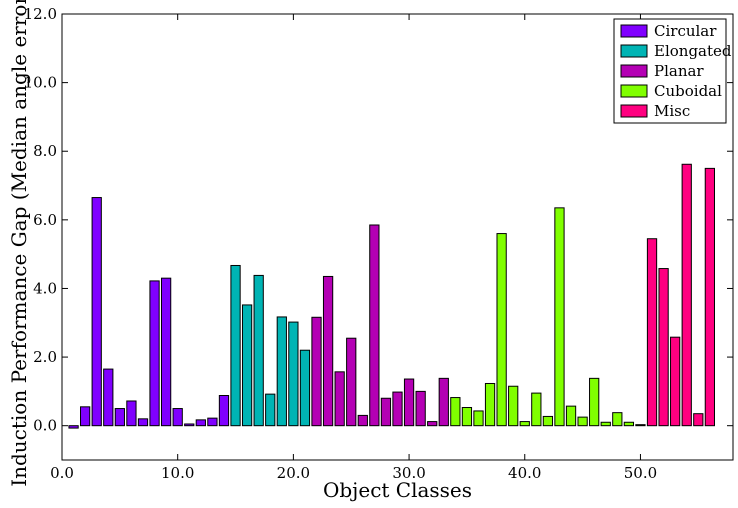  What do you see at coordinates (45, 220) in the screenshot?
I see `y-tick-label: 6.0` at bounding box center [45, 220].